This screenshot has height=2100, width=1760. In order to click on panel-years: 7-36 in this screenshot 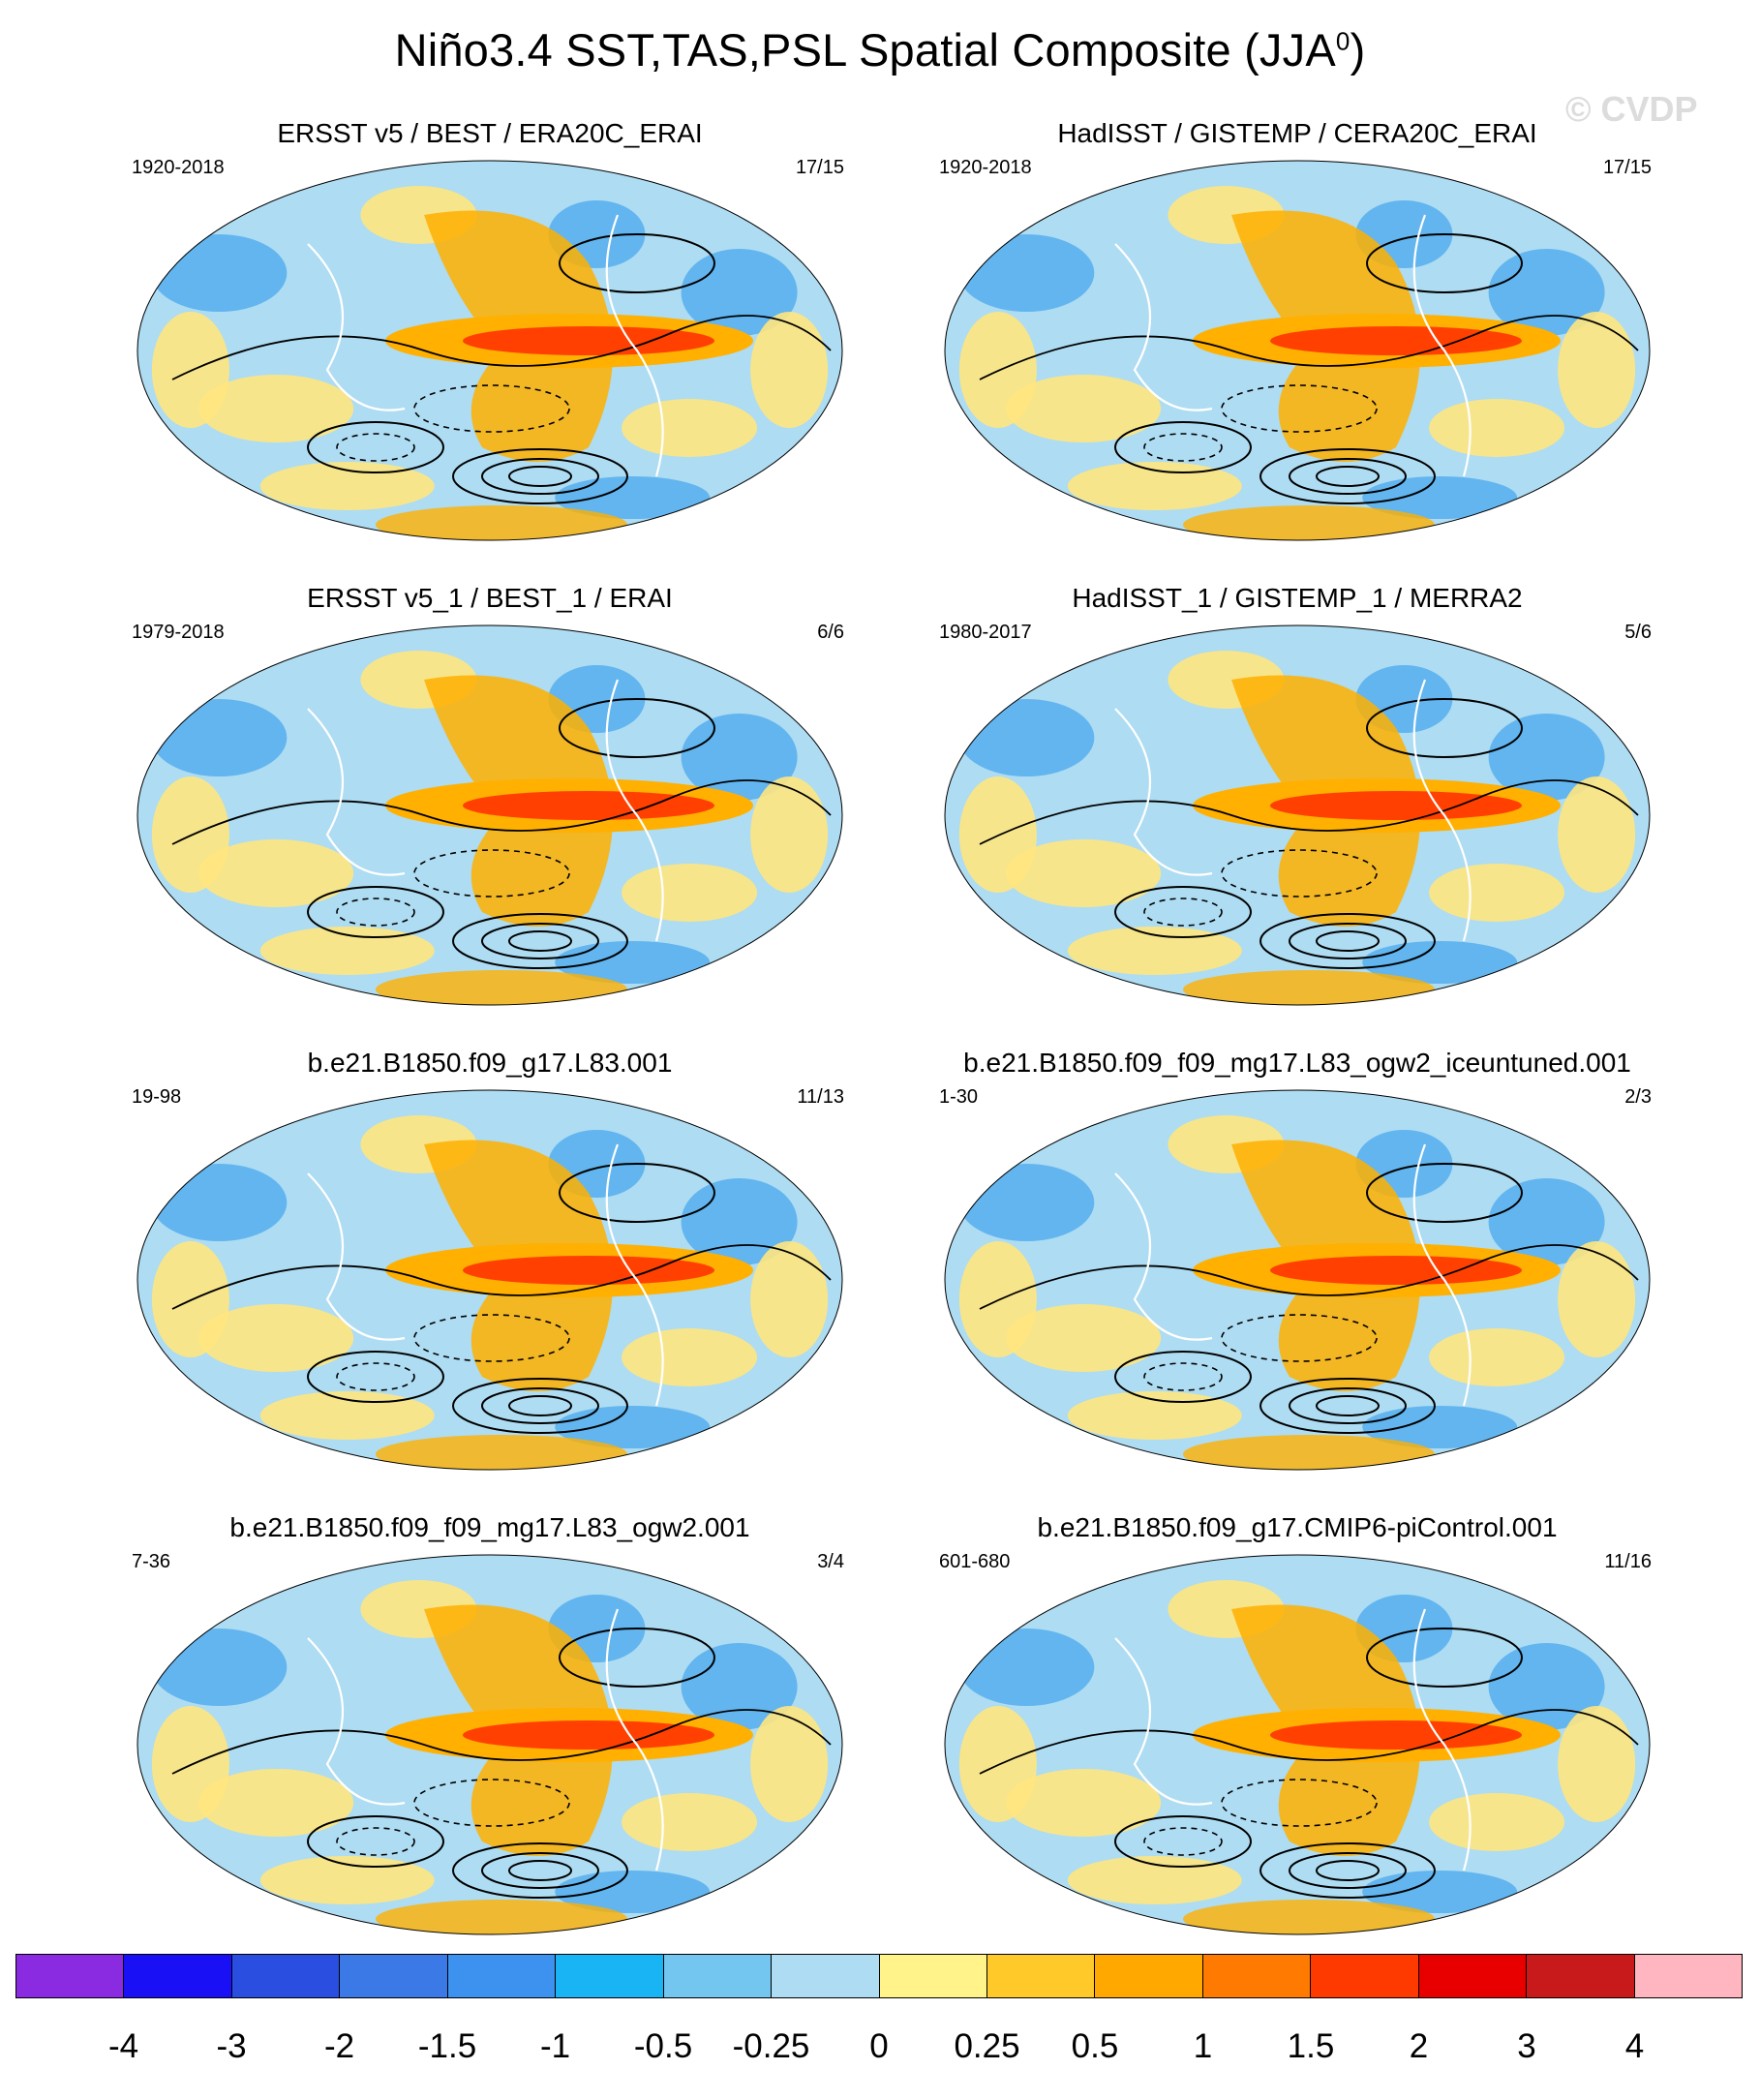, I will do `click(151, 1561)`.